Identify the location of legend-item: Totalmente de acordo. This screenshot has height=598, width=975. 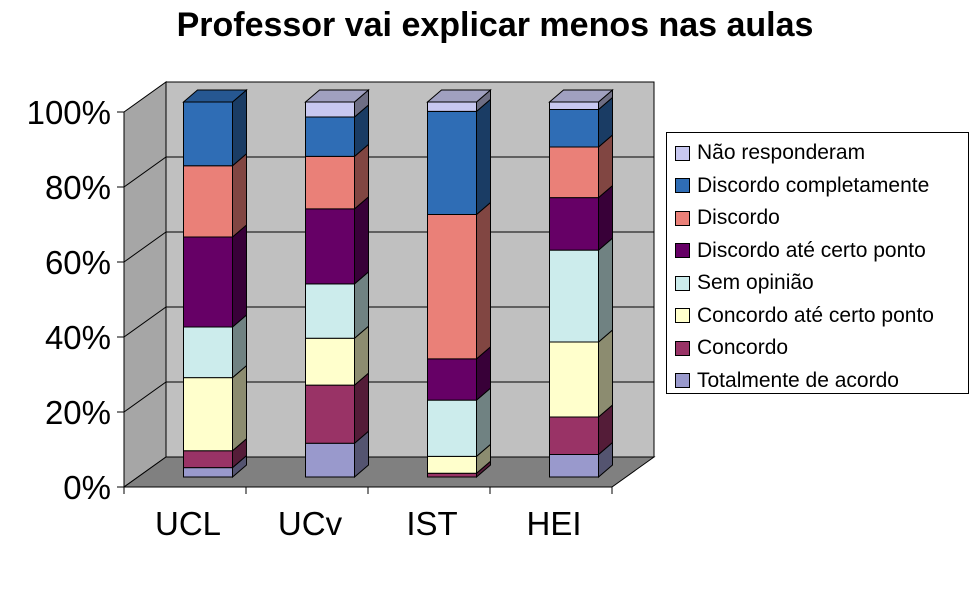
(817, 381).